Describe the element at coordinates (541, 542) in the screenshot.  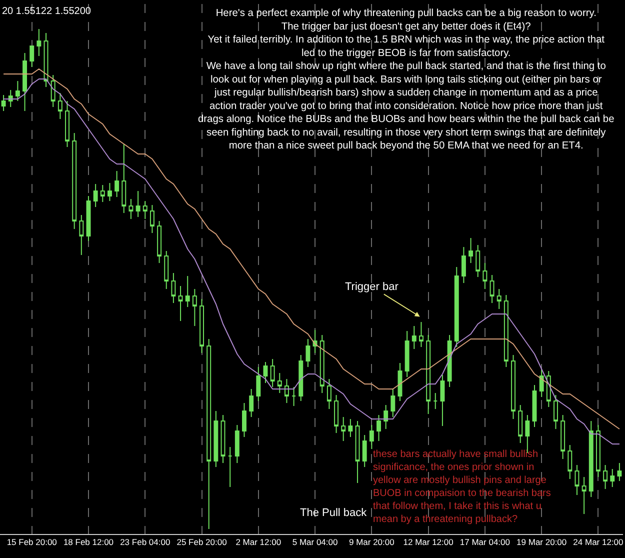
I see `x-tick-label: 19 Mar 20:00` at that location.